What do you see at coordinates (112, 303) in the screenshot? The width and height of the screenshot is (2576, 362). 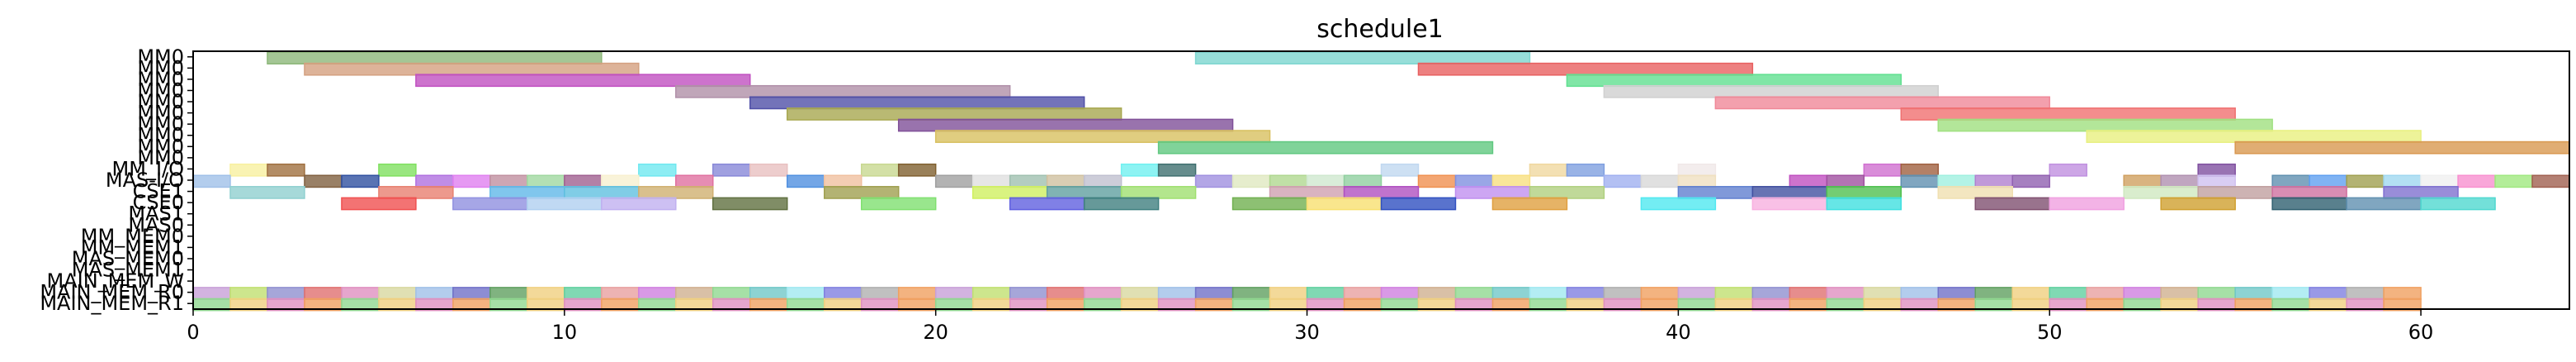 I see `y-tick-label: MAIN_MEM_R1` at bounding box center [112, 303].